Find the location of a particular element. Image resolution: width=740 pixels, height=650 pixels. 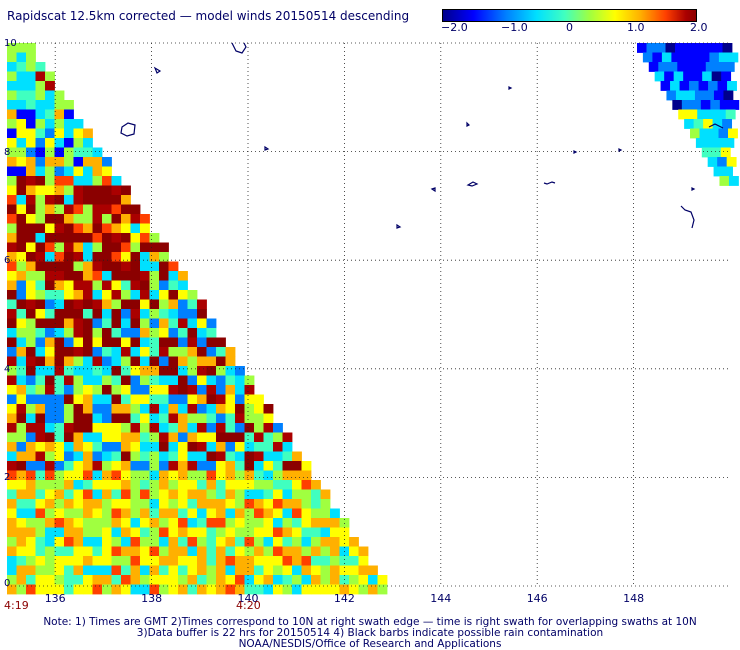

island-outline is located at coordinates (267, 148).